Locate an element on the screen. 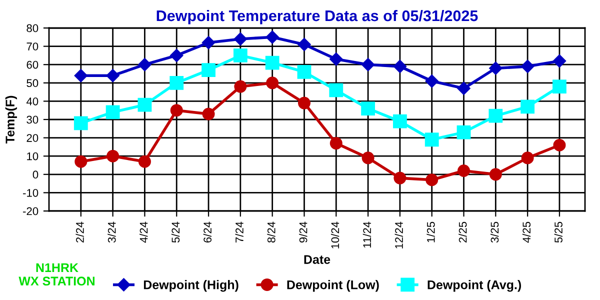  y-tick-label: 70 is located at coordinates (32, 46).